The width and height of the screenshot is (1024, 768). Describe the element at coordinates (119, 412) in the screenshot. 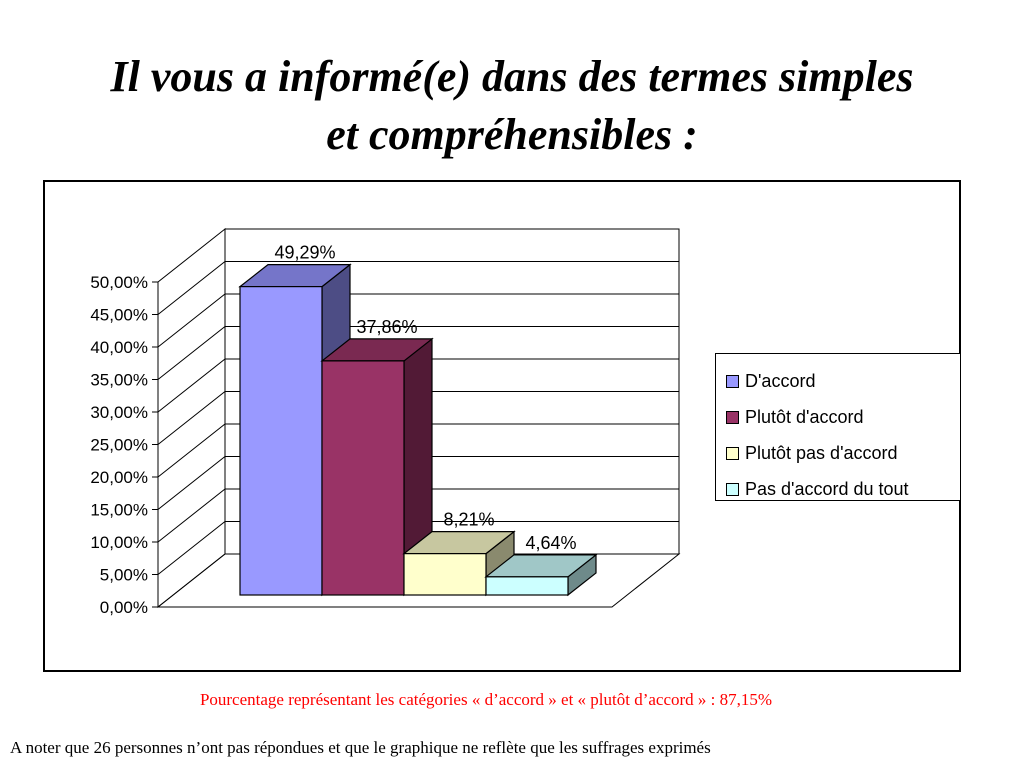

I see `y-tick-label: 30,00%` at that location.